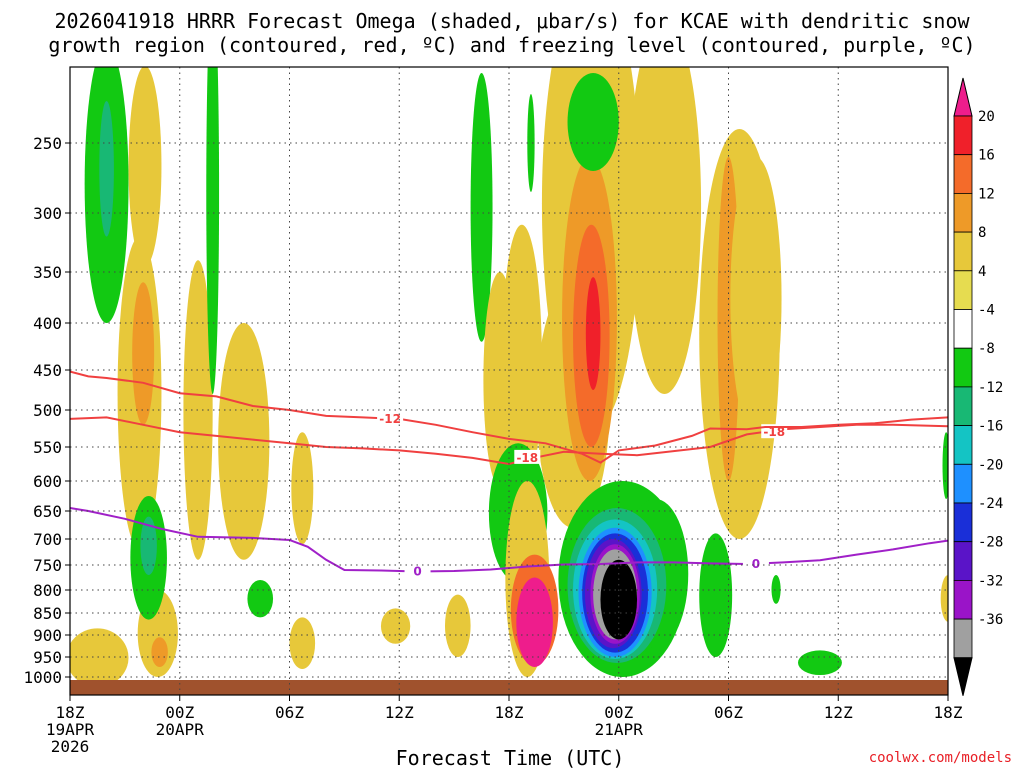 Image resolution: width=1024 pixels, height=768 pixels. Describe the element at coordinates (986, 194) in the screenshot. I see `colorbar-label-2: 12` at that location.